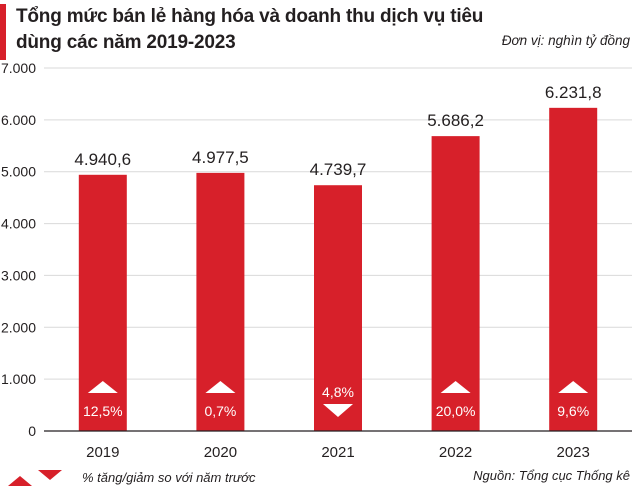  Describe the element at coordinates (102, 452) in the screenshot. I see `x-tick-label: 2019` at that location.